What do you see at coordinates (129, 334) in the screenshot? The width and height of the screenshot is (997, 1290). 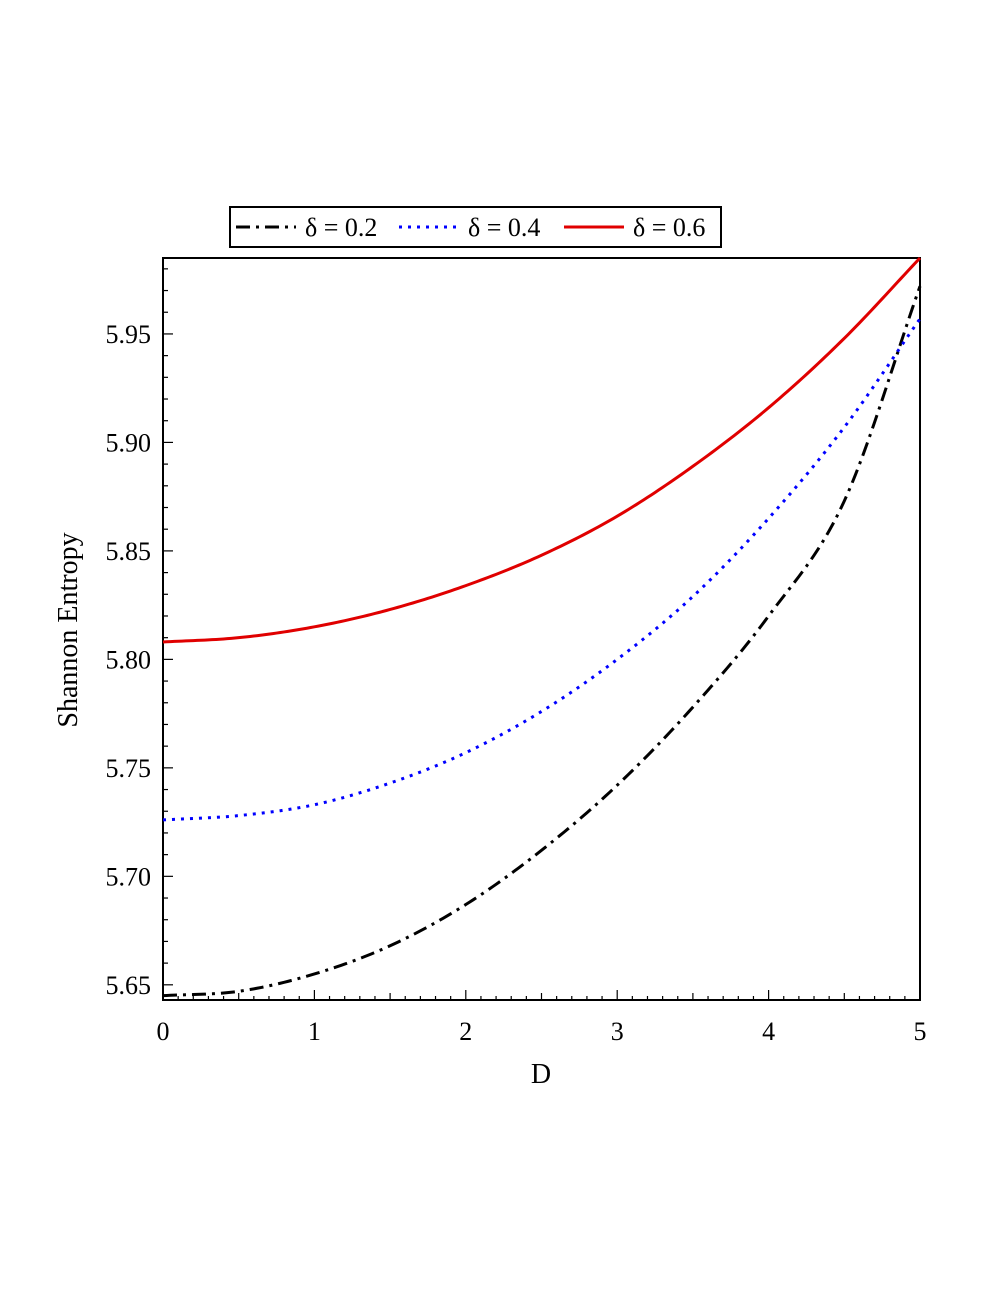 I see `y-tick-label: 5.95` at bounding box center [129, 334].